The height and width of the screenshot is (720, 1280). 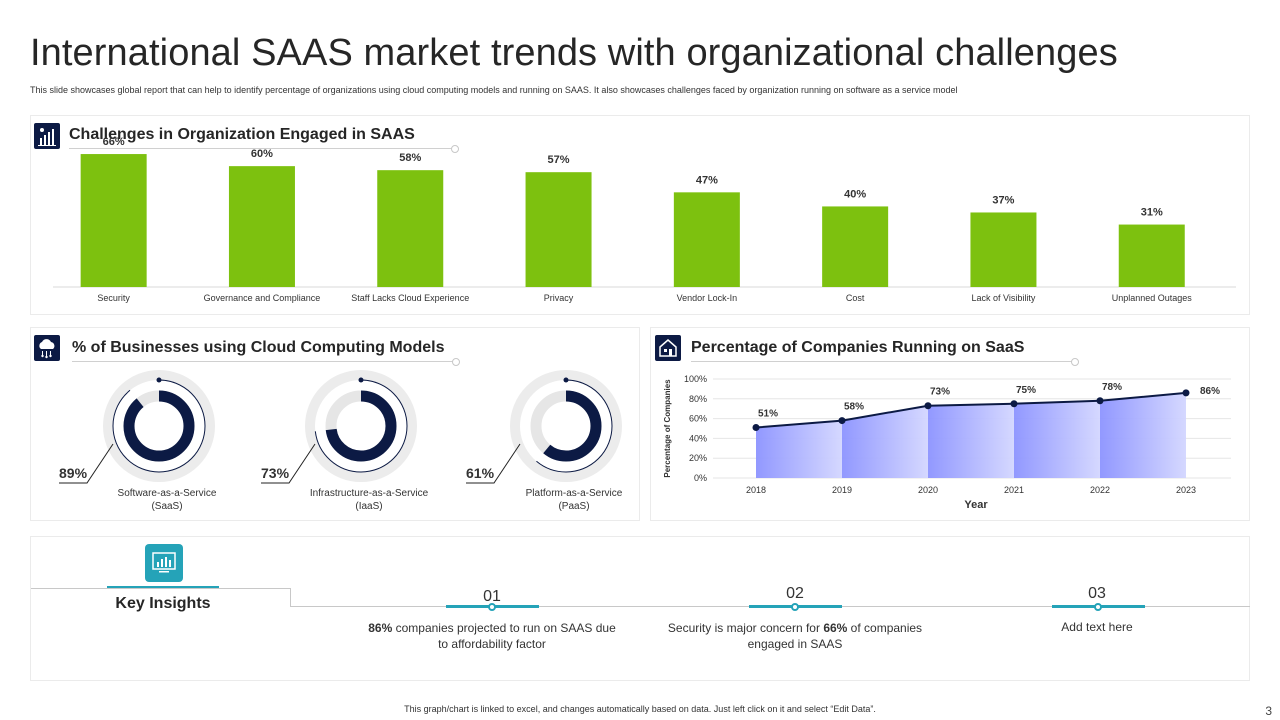 I want to click on bar-category-label: Governance and Compliance, so click(x=262, y=298).